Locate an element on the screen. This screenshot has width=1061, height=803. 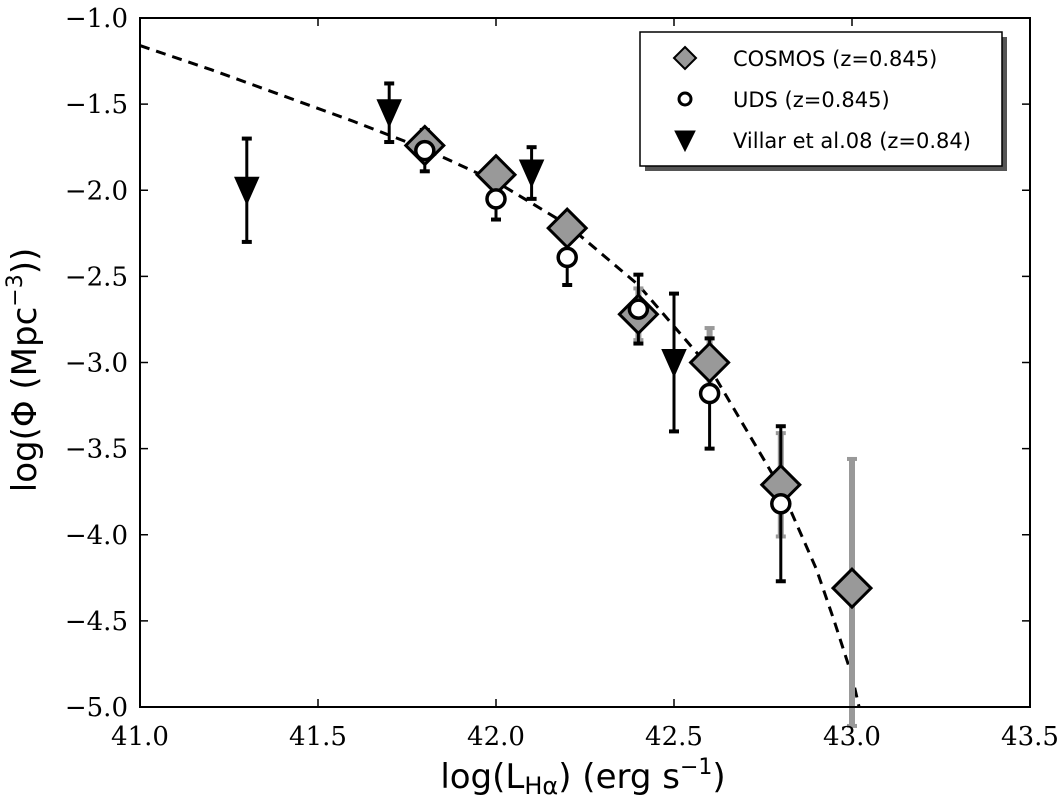
legend-entry: UDS (z=0.845) is located at coordinates (783, 100).